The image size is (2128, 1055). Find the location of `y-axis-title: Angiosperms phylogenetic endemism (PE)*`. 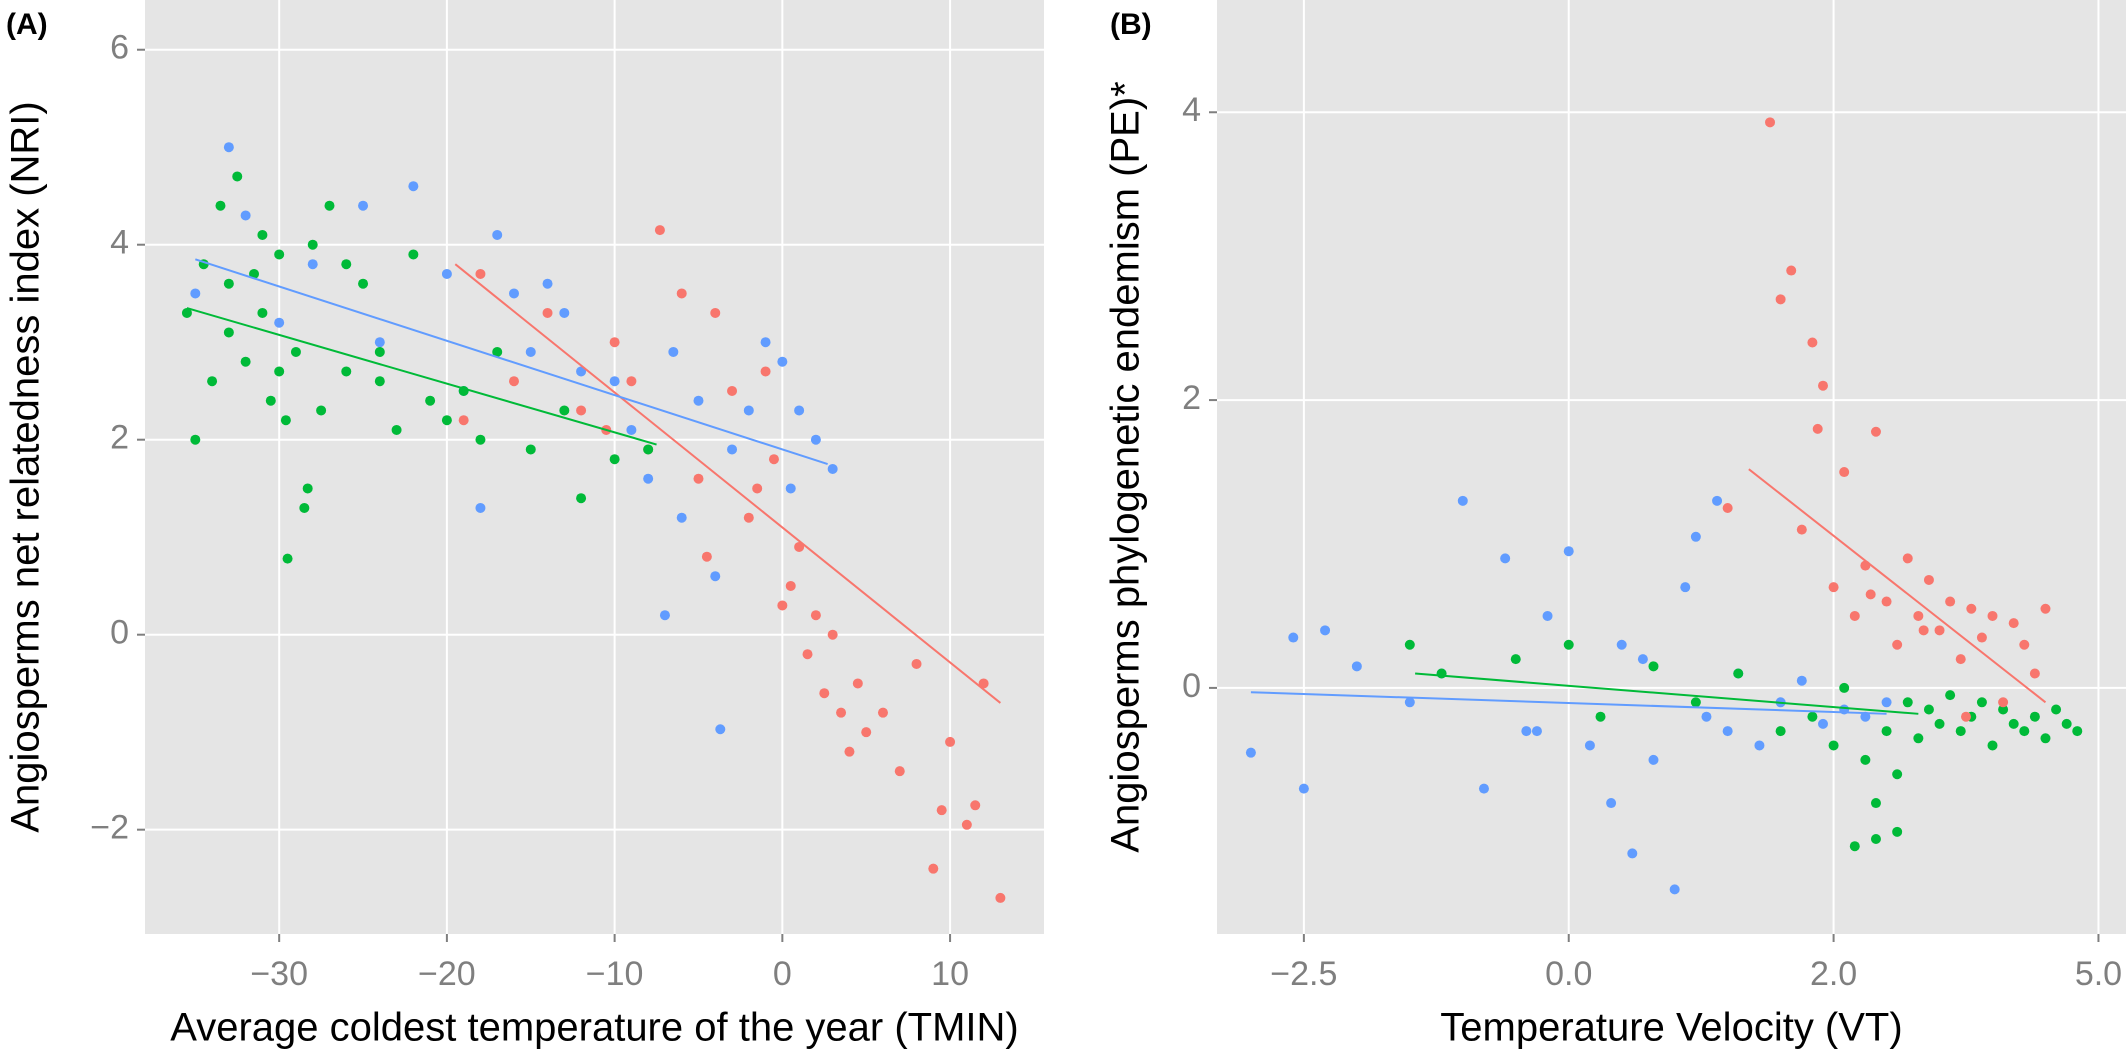

y-axis-title: Angiosperms phylogenetic endemism (PE)* is located at coordinates (1126, 466).